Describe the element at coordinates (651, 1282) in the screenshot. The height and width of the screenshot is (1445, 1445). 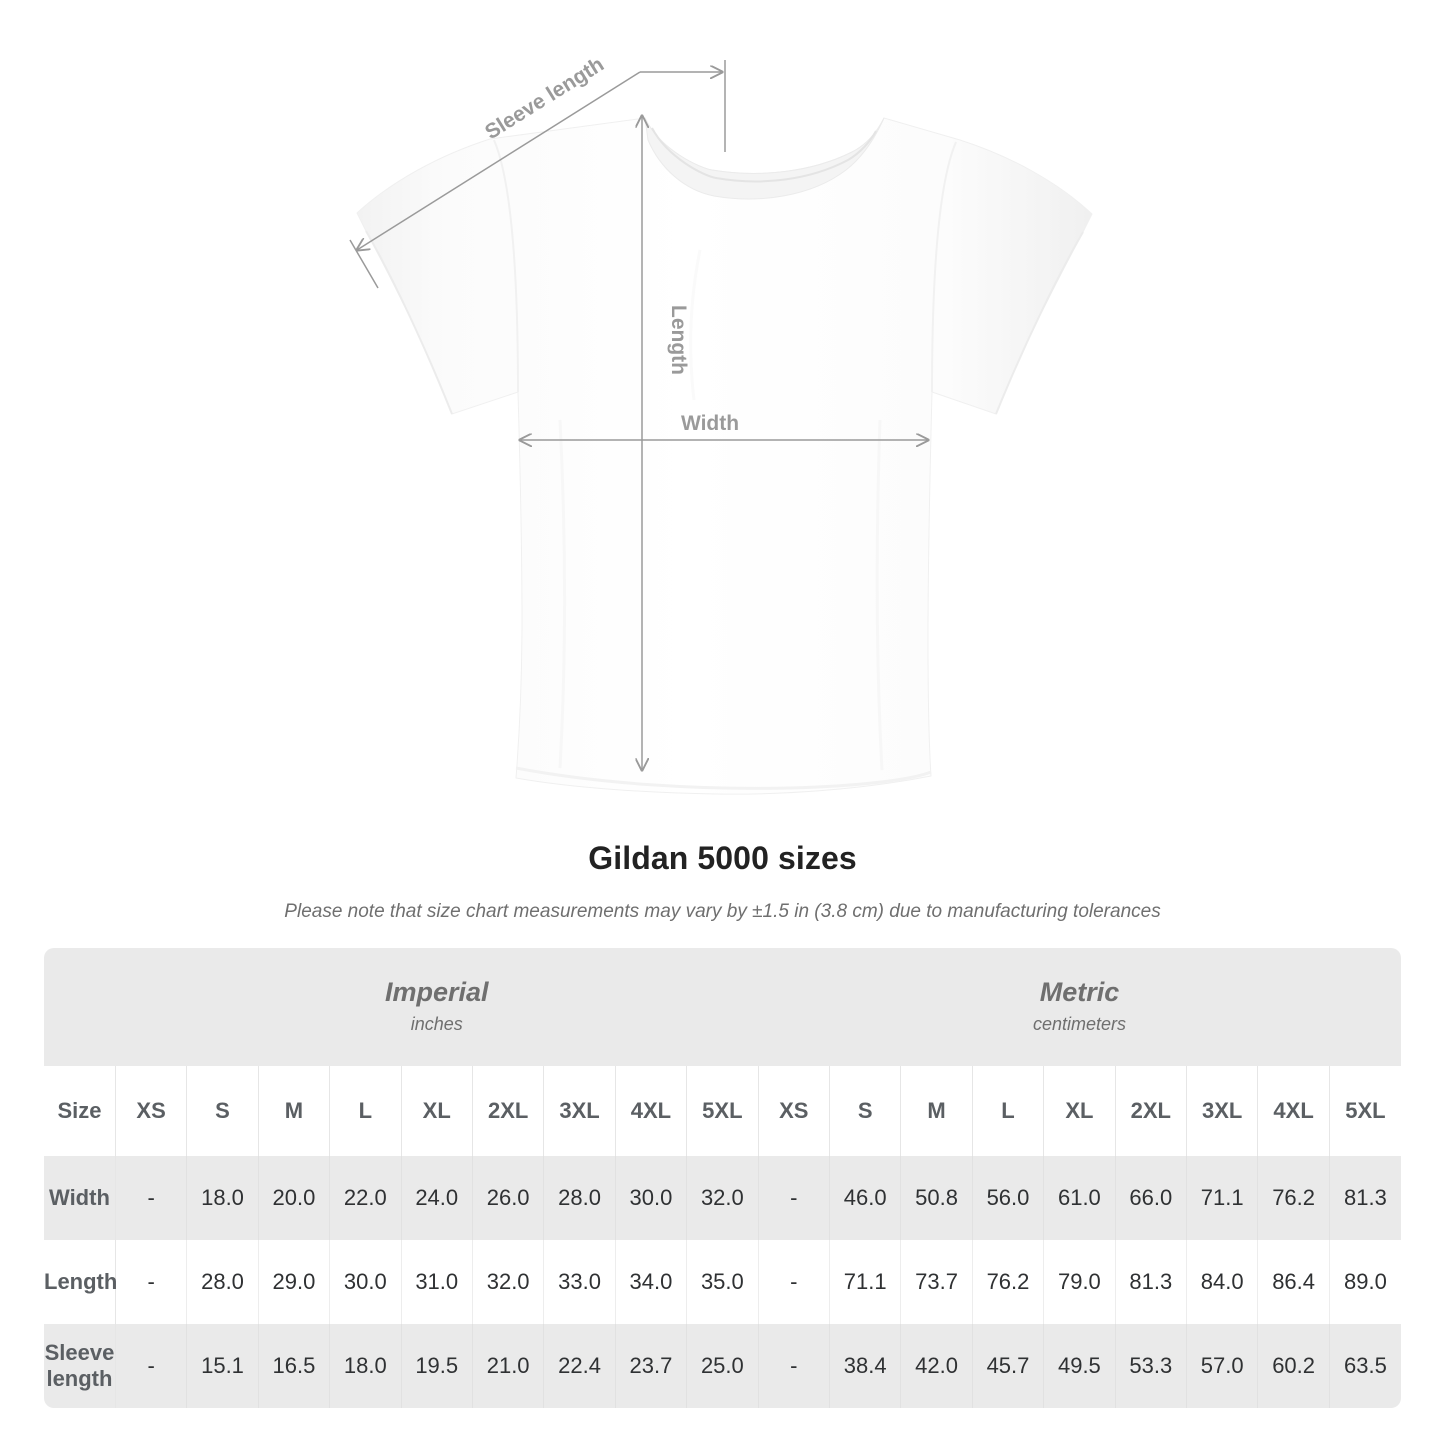
I see `cell-length-imperial-4xl: 34.0` at that location.